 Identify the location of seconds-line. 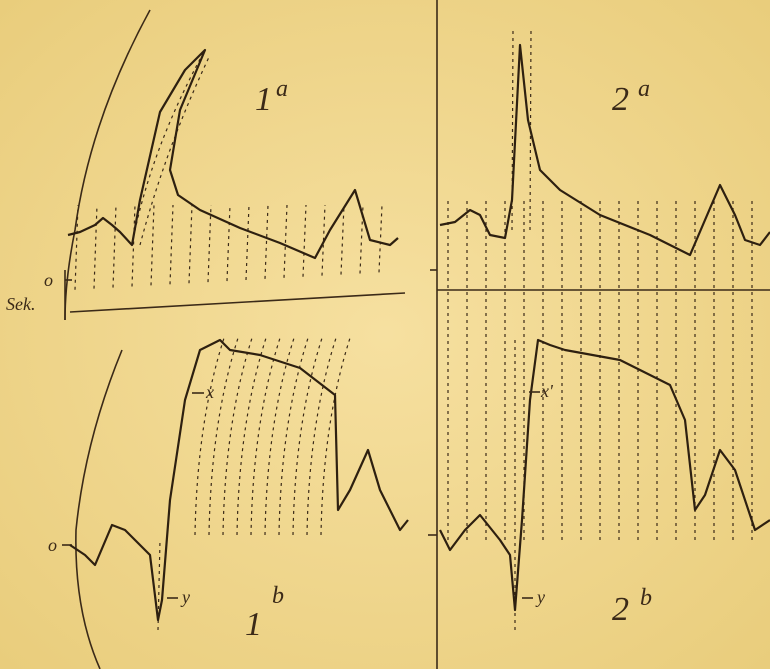
(237, 302).